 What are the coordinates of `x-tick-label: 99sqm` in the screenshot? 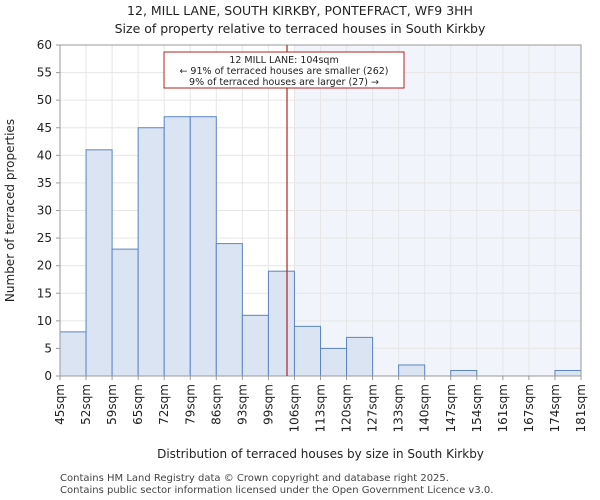 It's located at (268, 404).